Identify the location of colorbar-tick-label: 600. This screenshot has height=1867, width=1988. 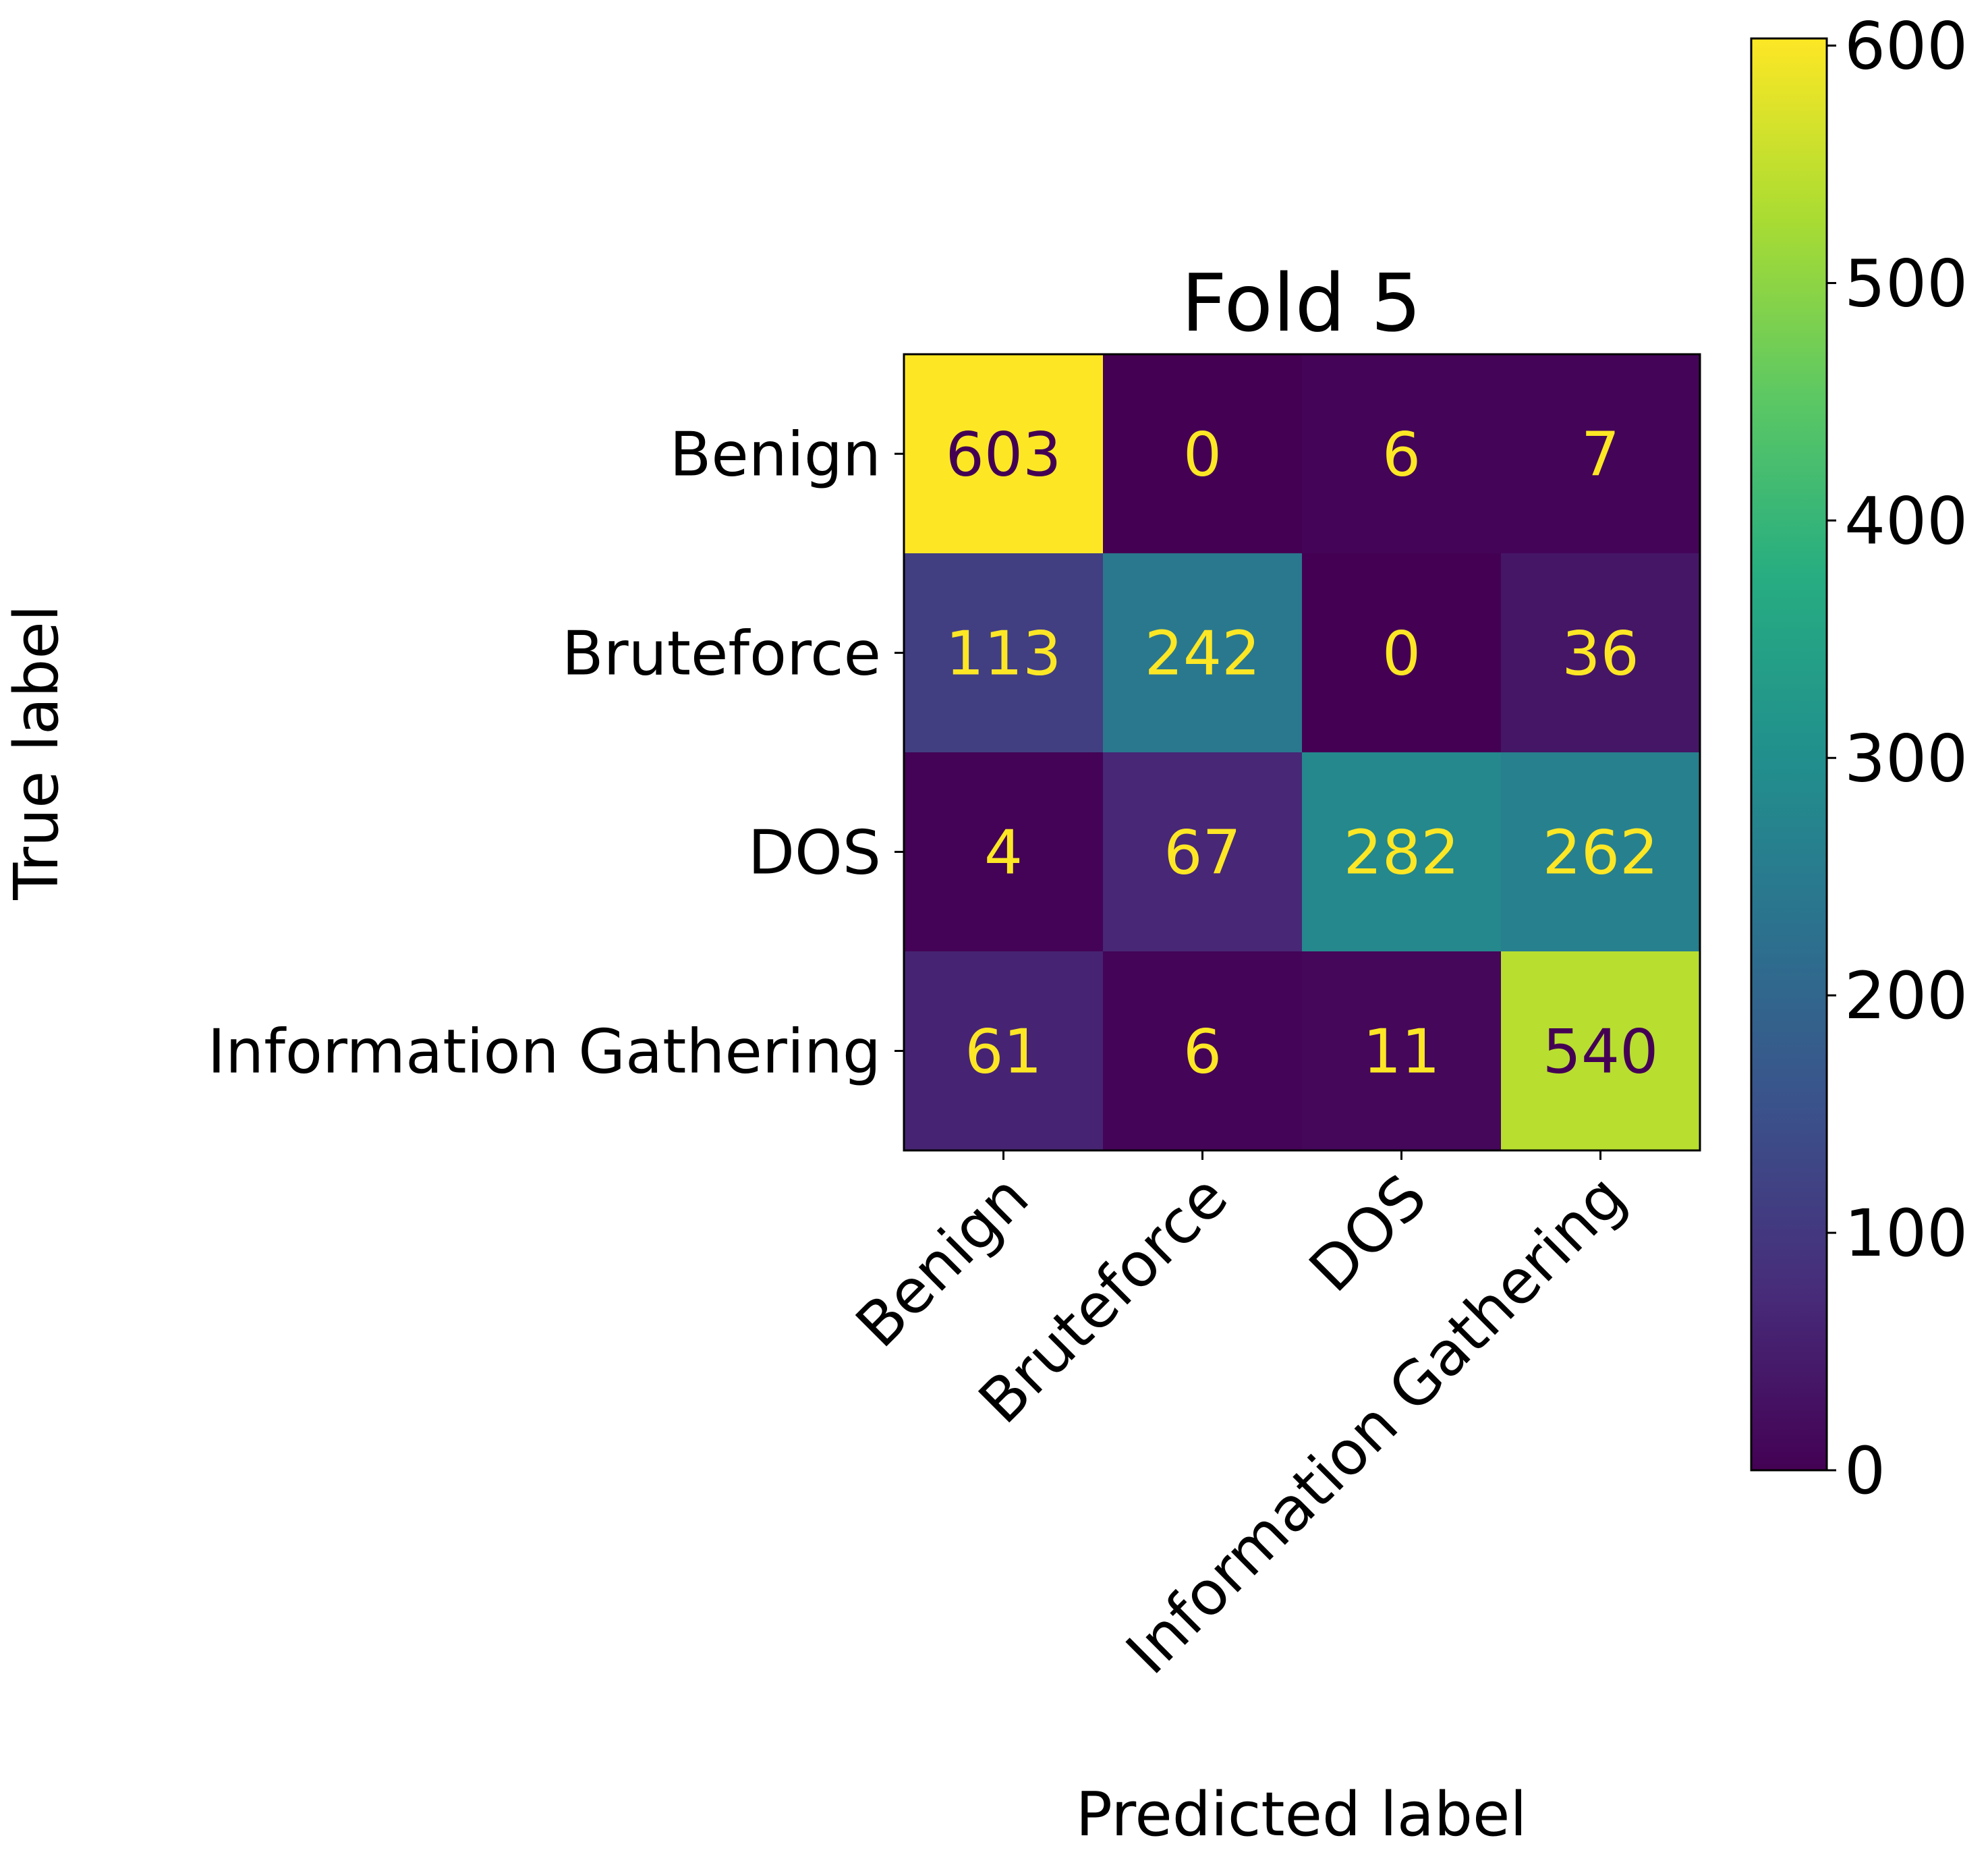
(1906, 47).